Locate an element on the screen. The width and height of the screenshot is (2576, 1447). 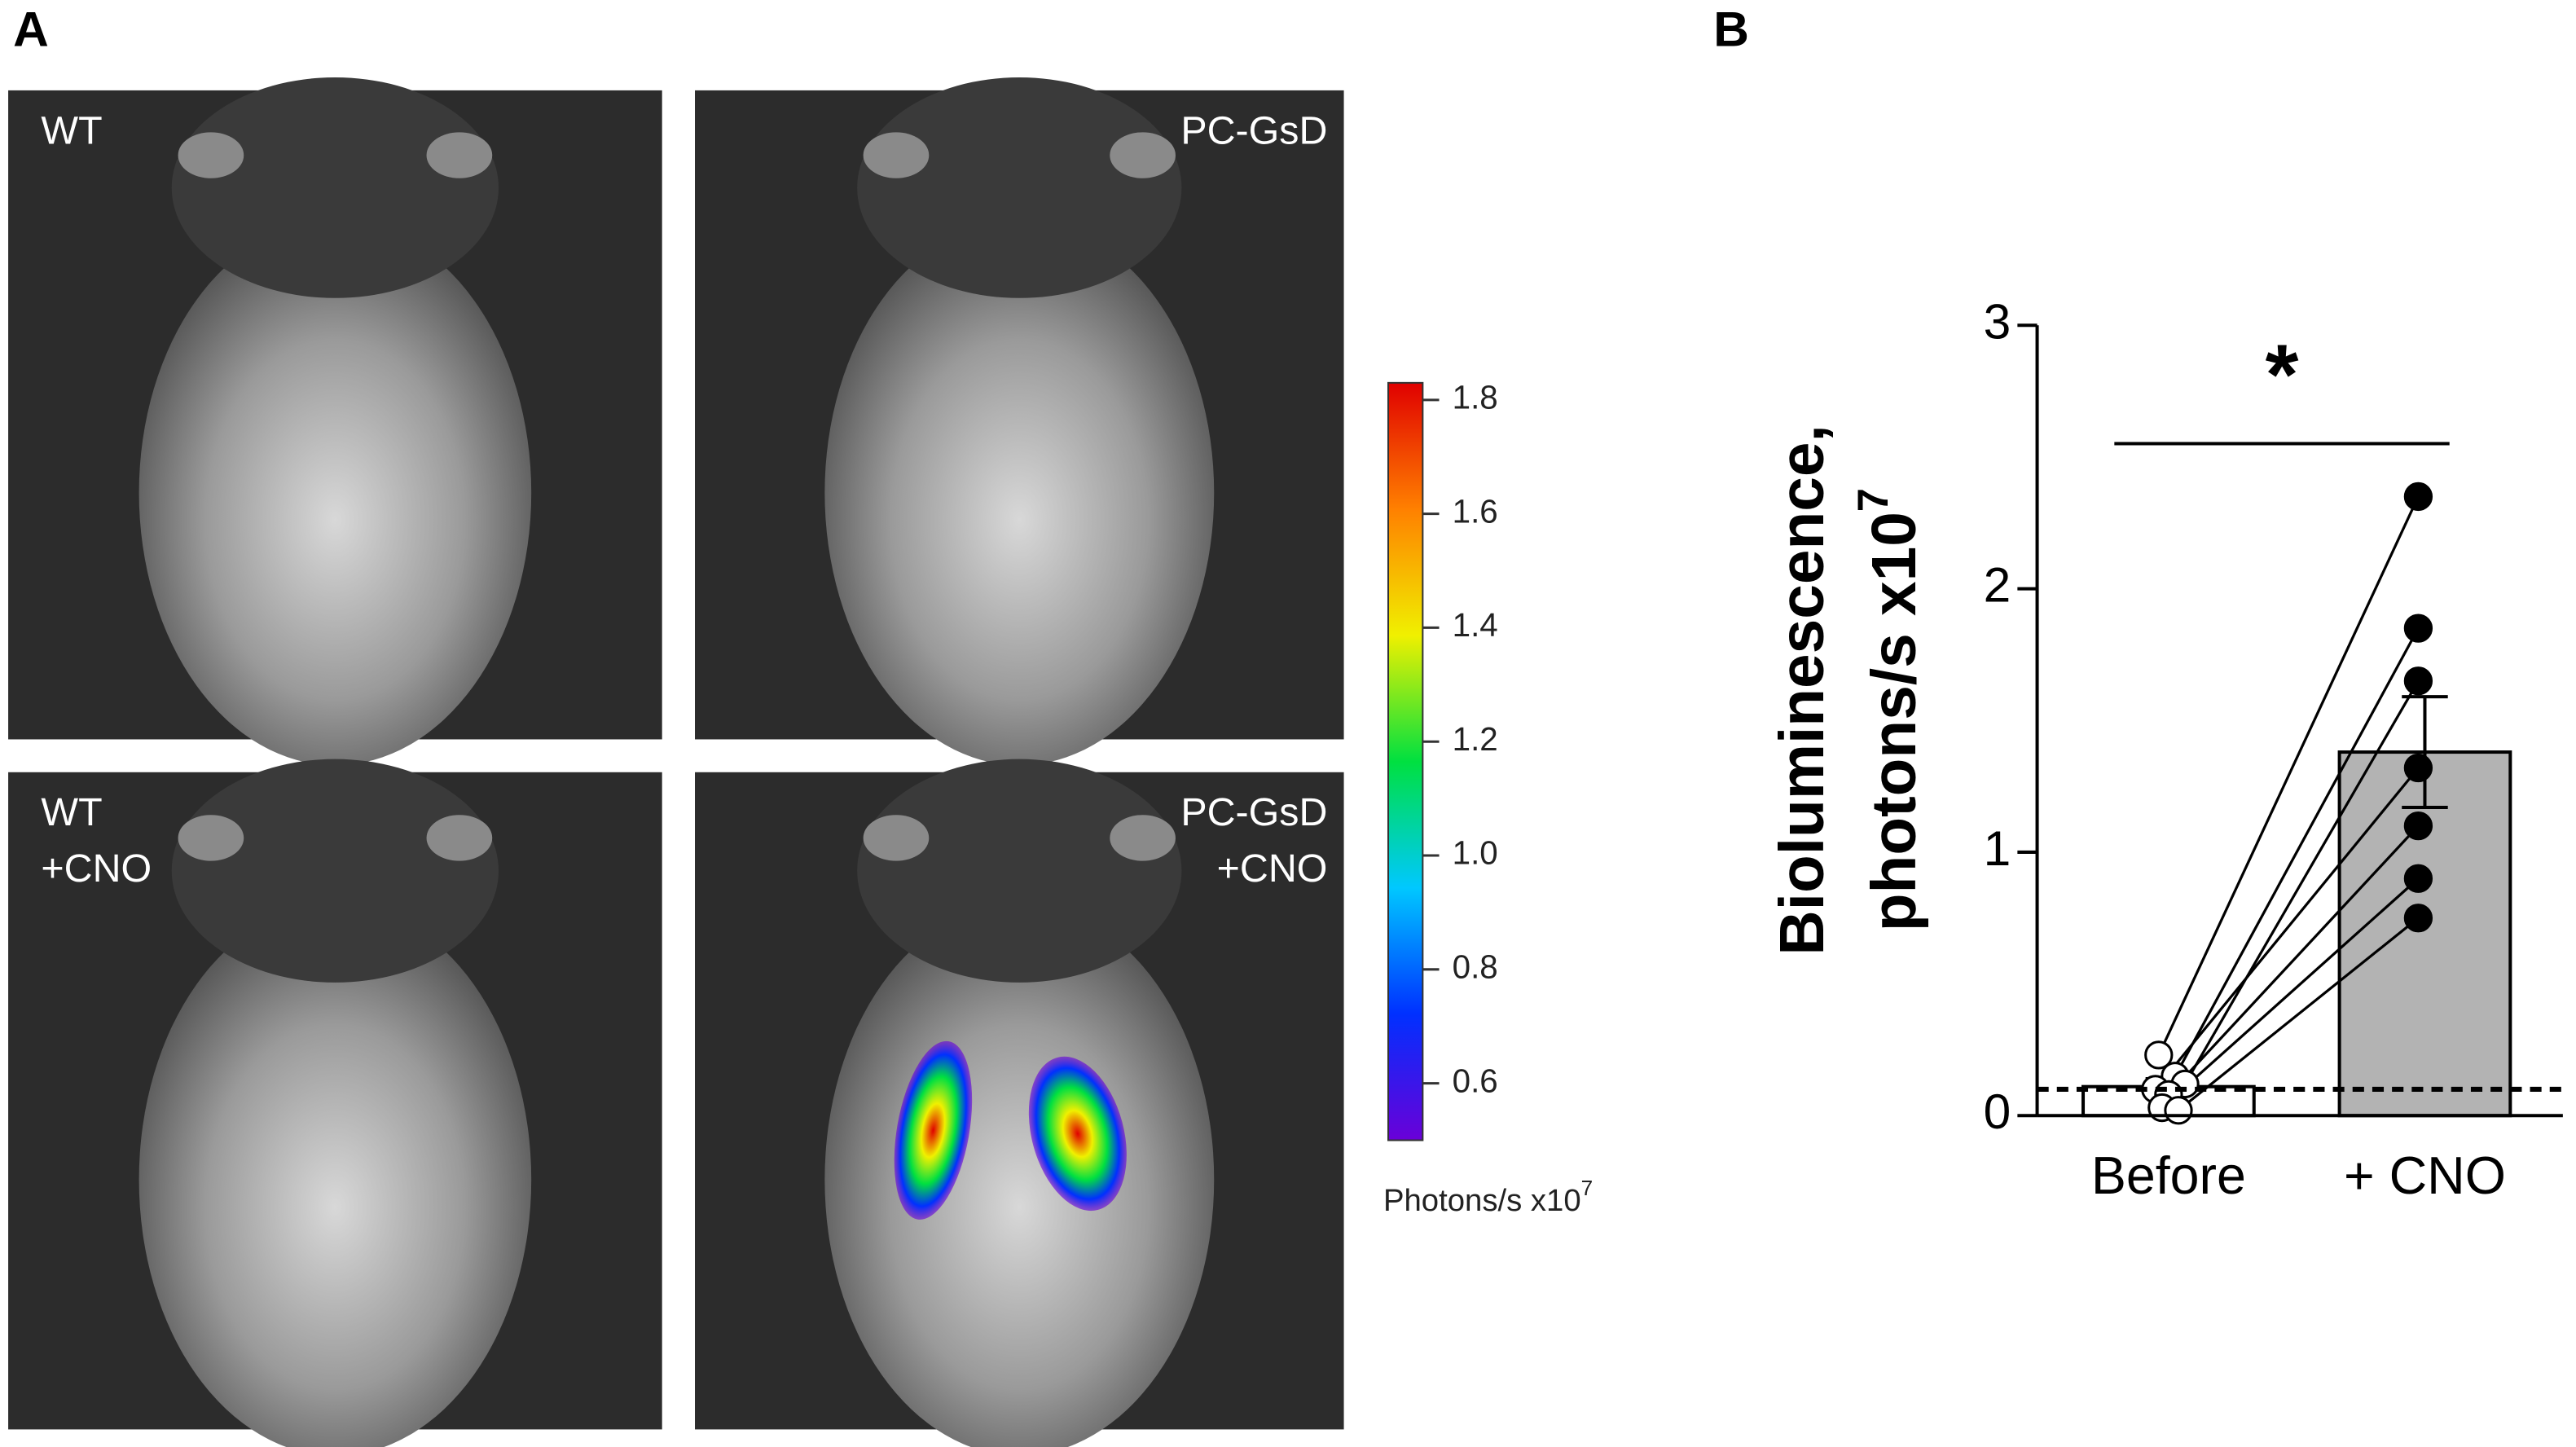
colorbar-tick-label: 1.4 is located at coordinates (1475, 625).